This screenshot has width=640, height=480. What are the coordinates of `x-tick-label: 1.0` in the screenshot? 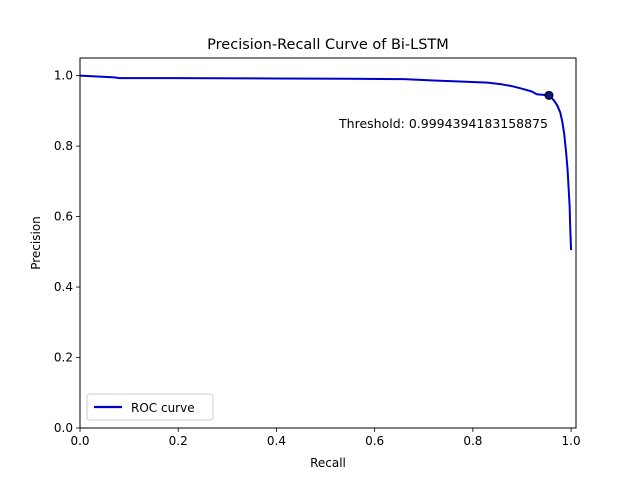 It's located at (571, 441).